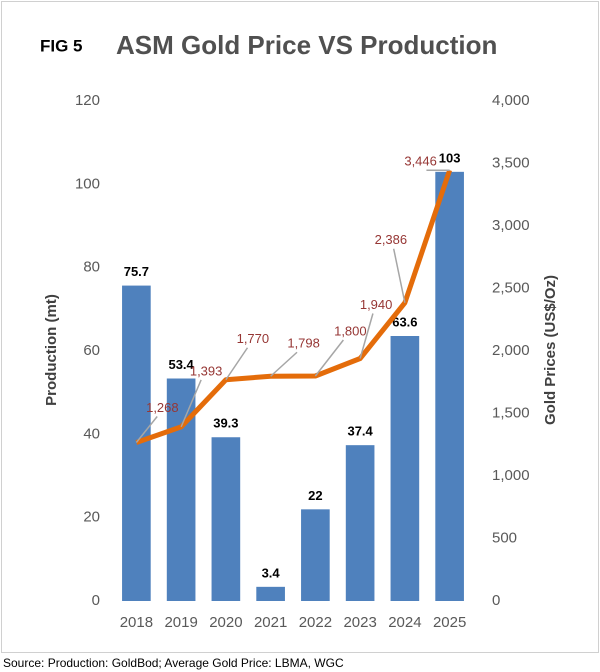  I want to click on x-tick-label: 2024, so click(404, 622).